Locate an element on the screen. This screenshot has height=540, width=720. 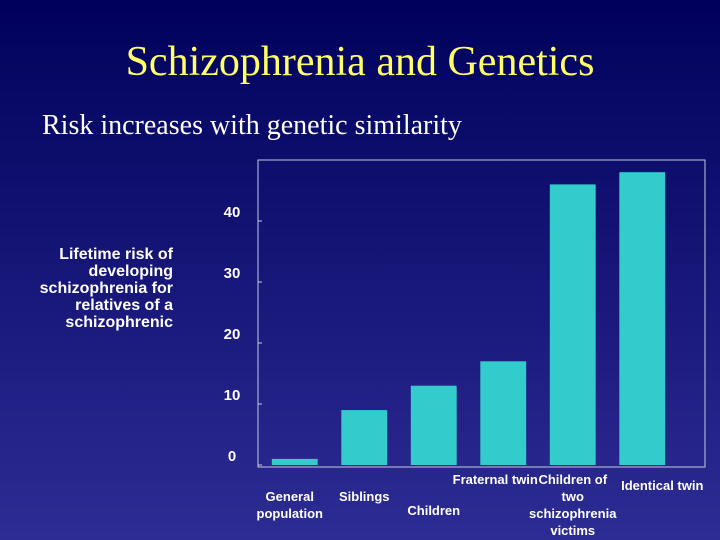
x-tick-label: General population is located at coordinates (289, 505).